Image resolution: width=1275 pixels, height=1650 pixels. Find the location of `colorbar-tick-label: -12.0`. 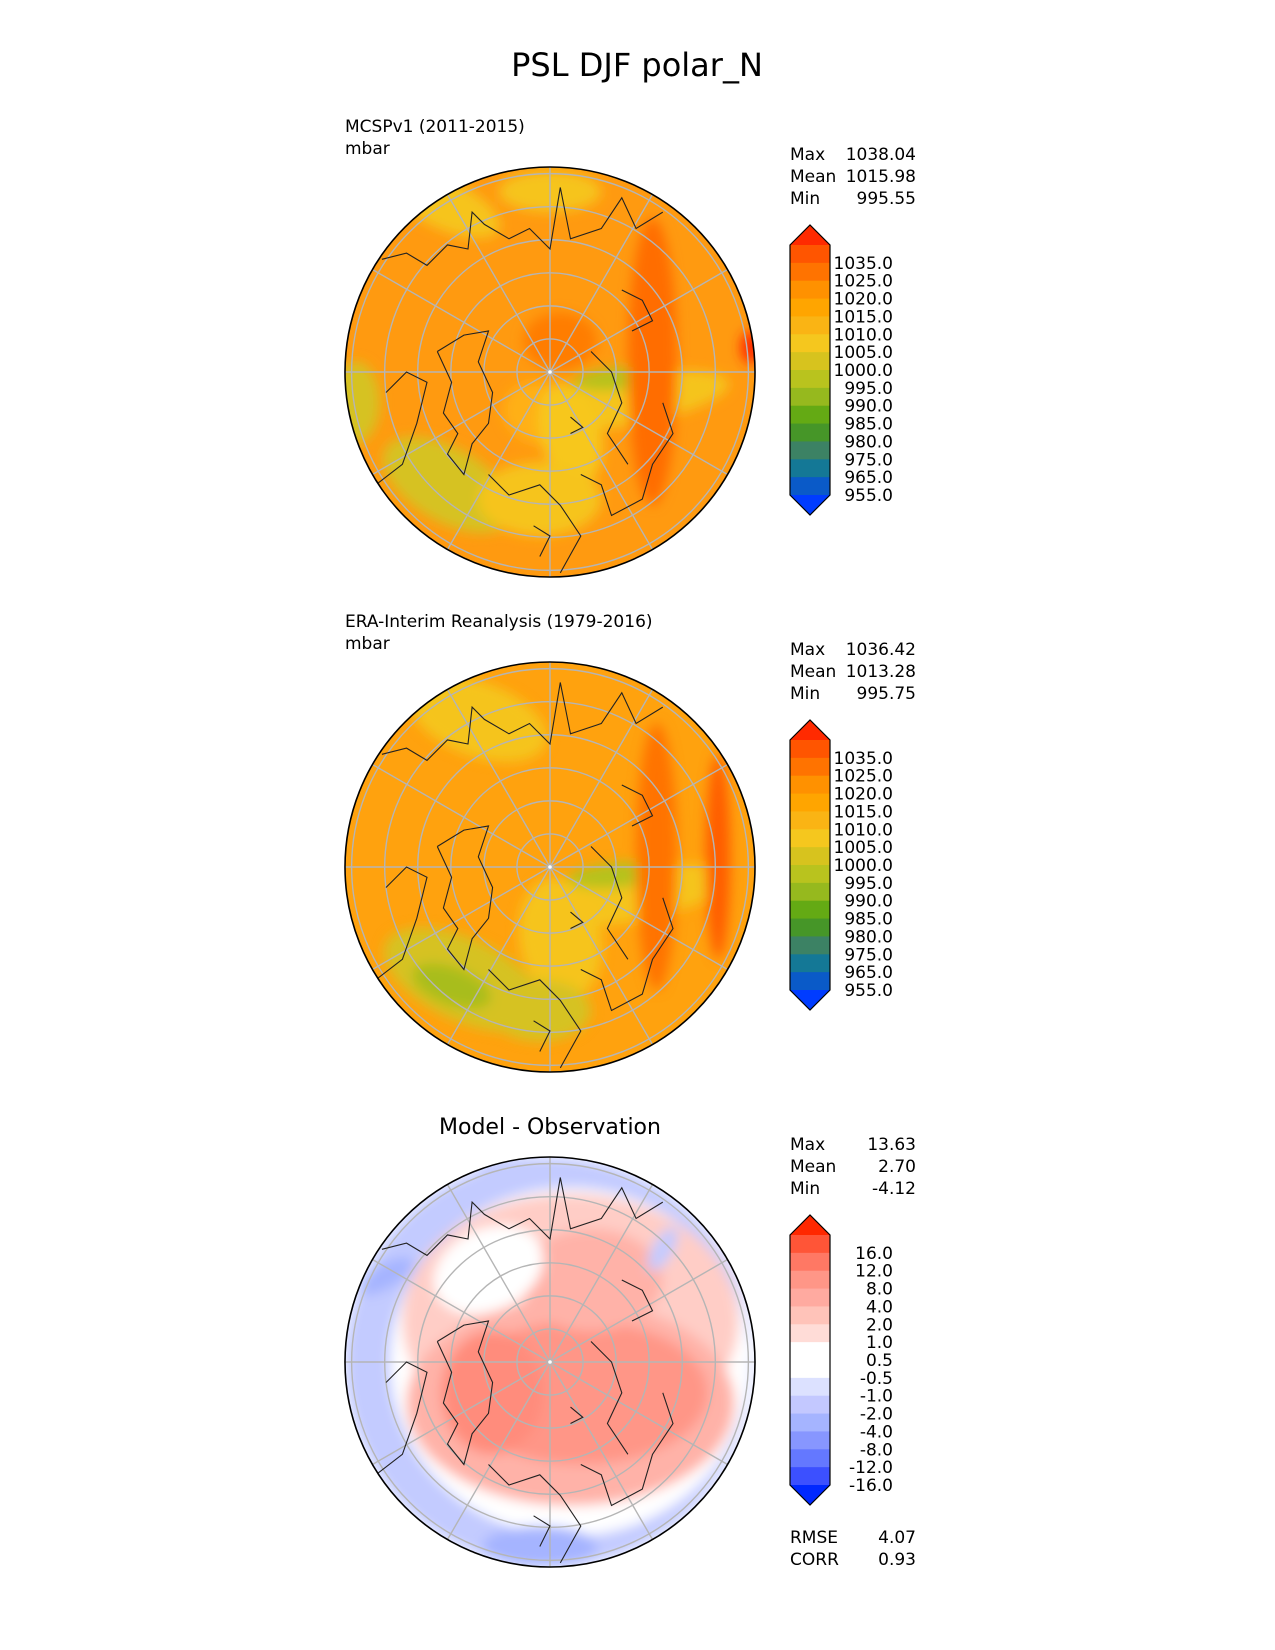

colorbar-tick-label: -12.0 is located at coordinates (871, 1468).